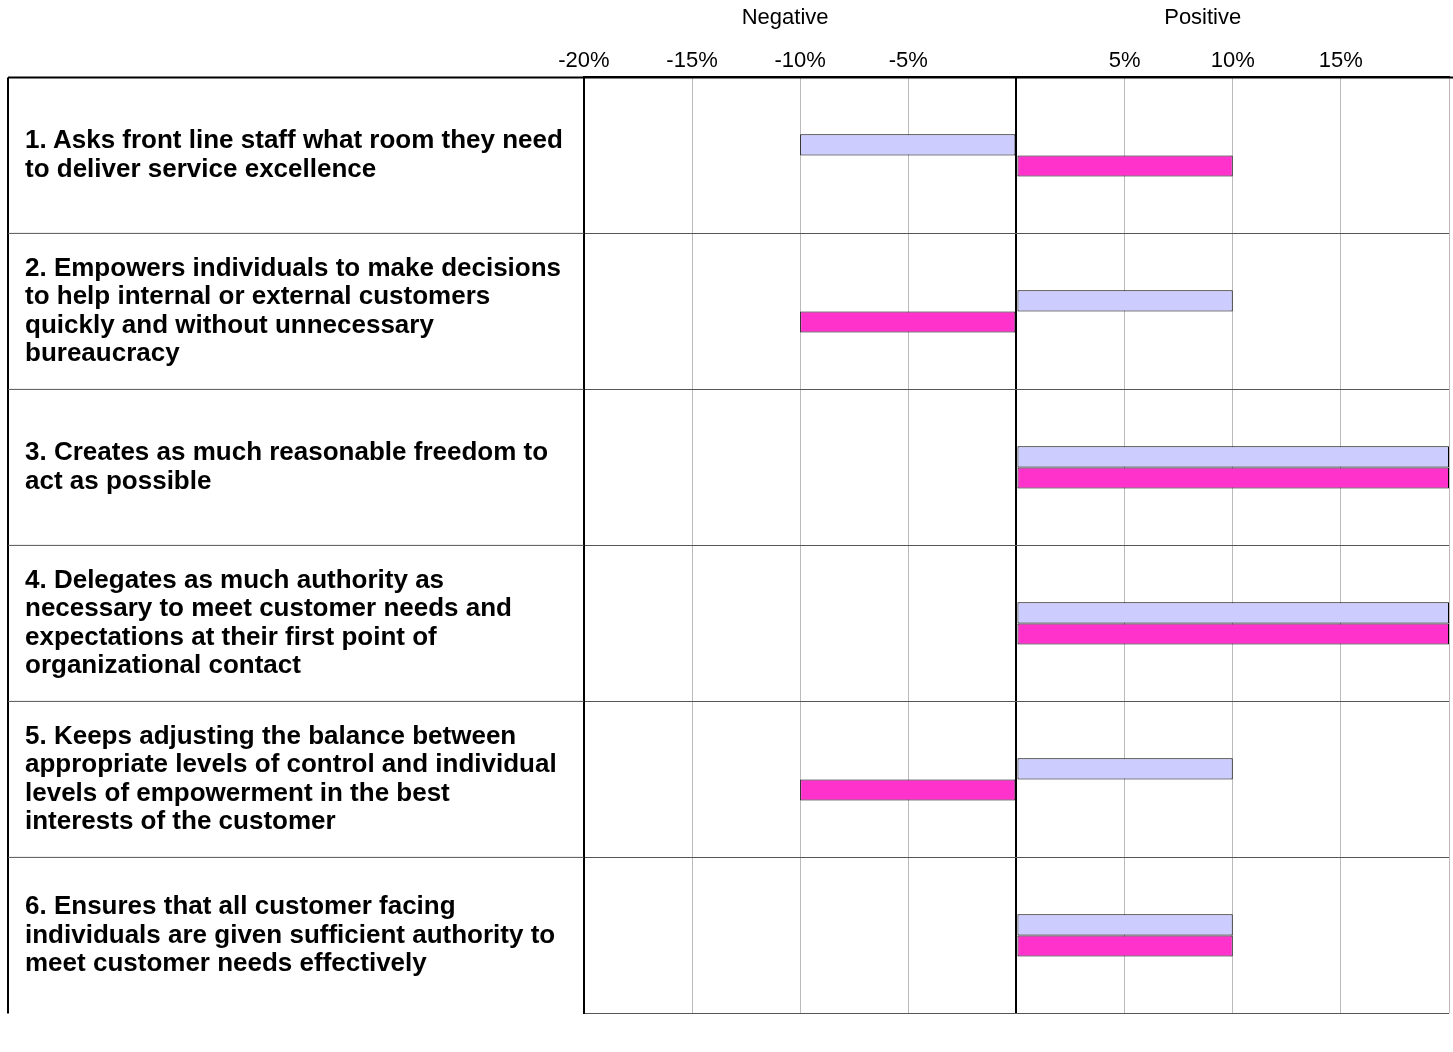 This screenshot has height=1052, width=1453. What do you see at coordinates (291, 777) in the screenshot?
I see `y-tick-label: 5. Keeps adjusting the balance between appropriate levels of control and individual levels of empowerment in the best interests of the customer` at bounding box center [291, 777].